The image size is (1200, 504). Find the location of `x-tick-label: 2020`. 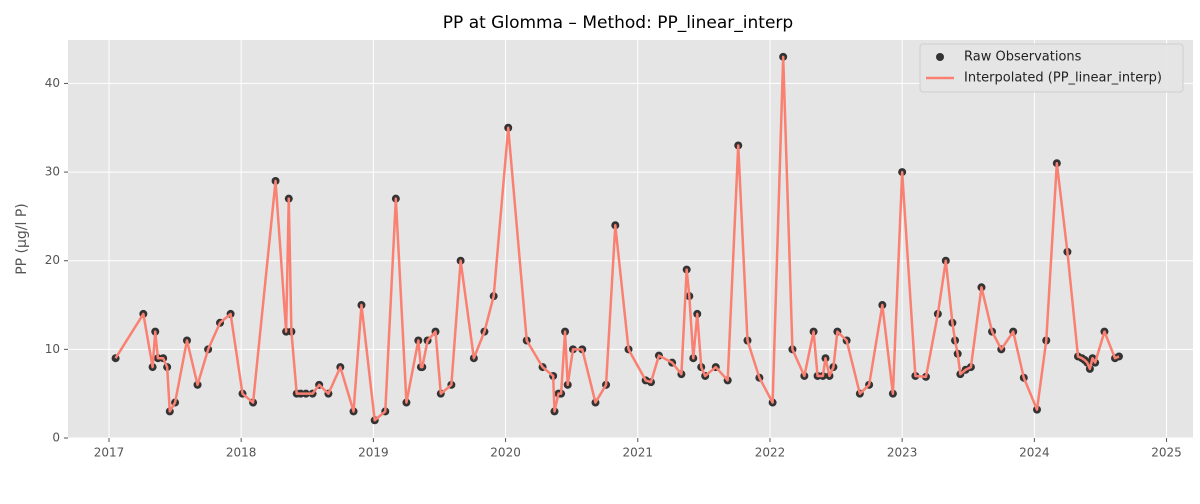

x-tick-label: 2020 is located at coordinates (505, 453).